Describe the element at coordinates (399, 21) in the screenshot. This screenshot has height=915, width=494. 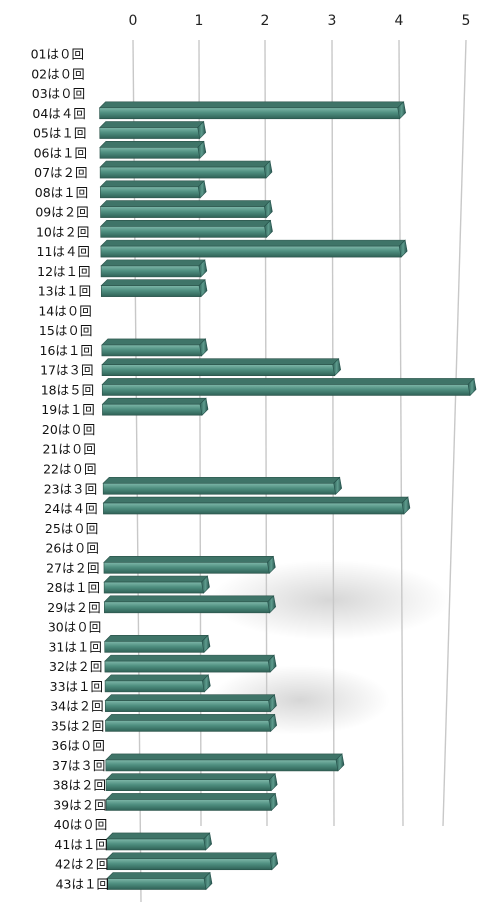
I see `x-tick-label: 4` at that location.